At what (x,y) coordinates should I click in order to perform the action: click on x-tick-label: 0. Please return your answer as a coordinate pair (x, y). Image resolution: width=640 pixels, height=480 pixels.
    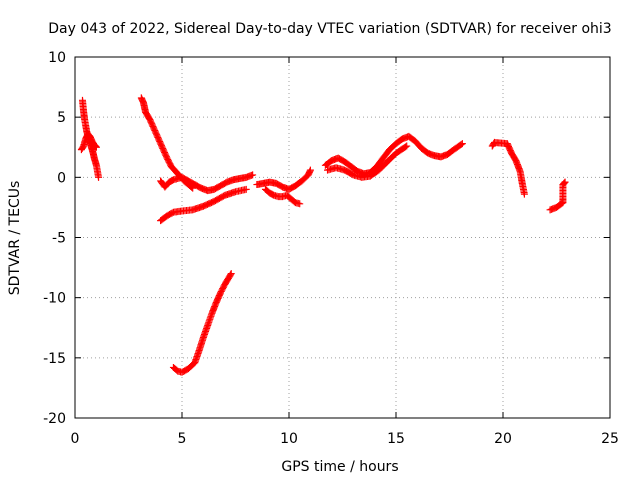
    Looking at the image, I should click on (75, 439).